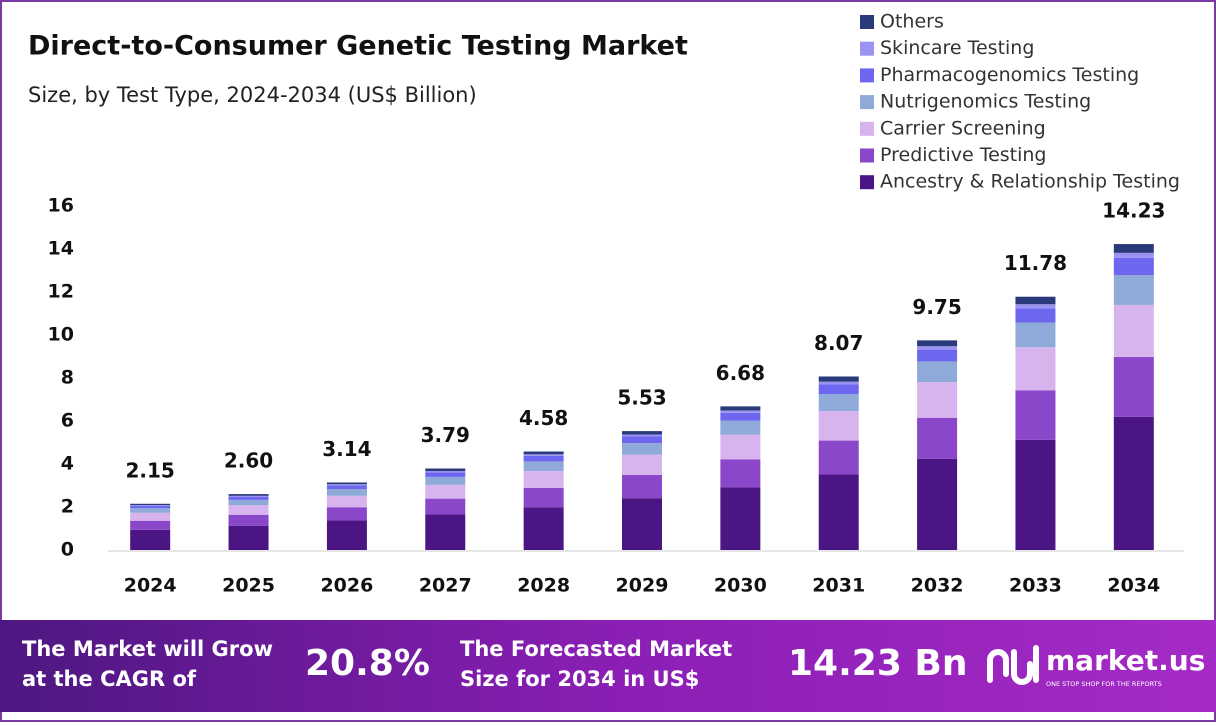 This screenshot has height=726, width=1216. Describe the element at coordinates (346, 449) in the screenshot. I see `total-label: 3.14` at that location.